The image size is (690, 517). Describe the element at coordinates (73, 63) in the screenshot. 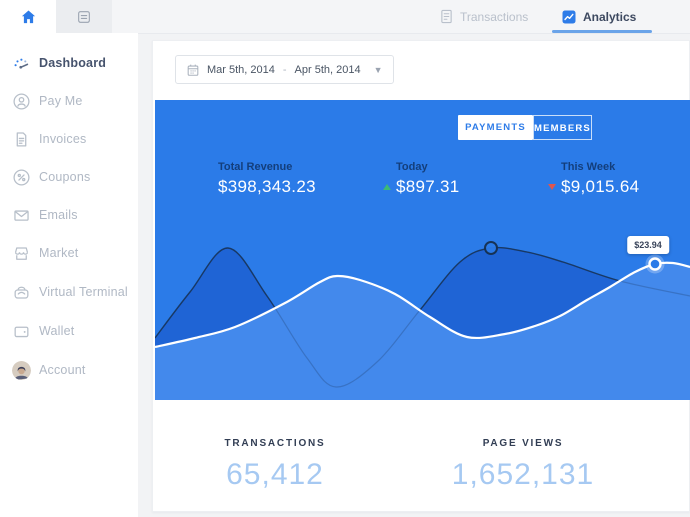

I see `sidebar-item-label: Dashboard` at that location.